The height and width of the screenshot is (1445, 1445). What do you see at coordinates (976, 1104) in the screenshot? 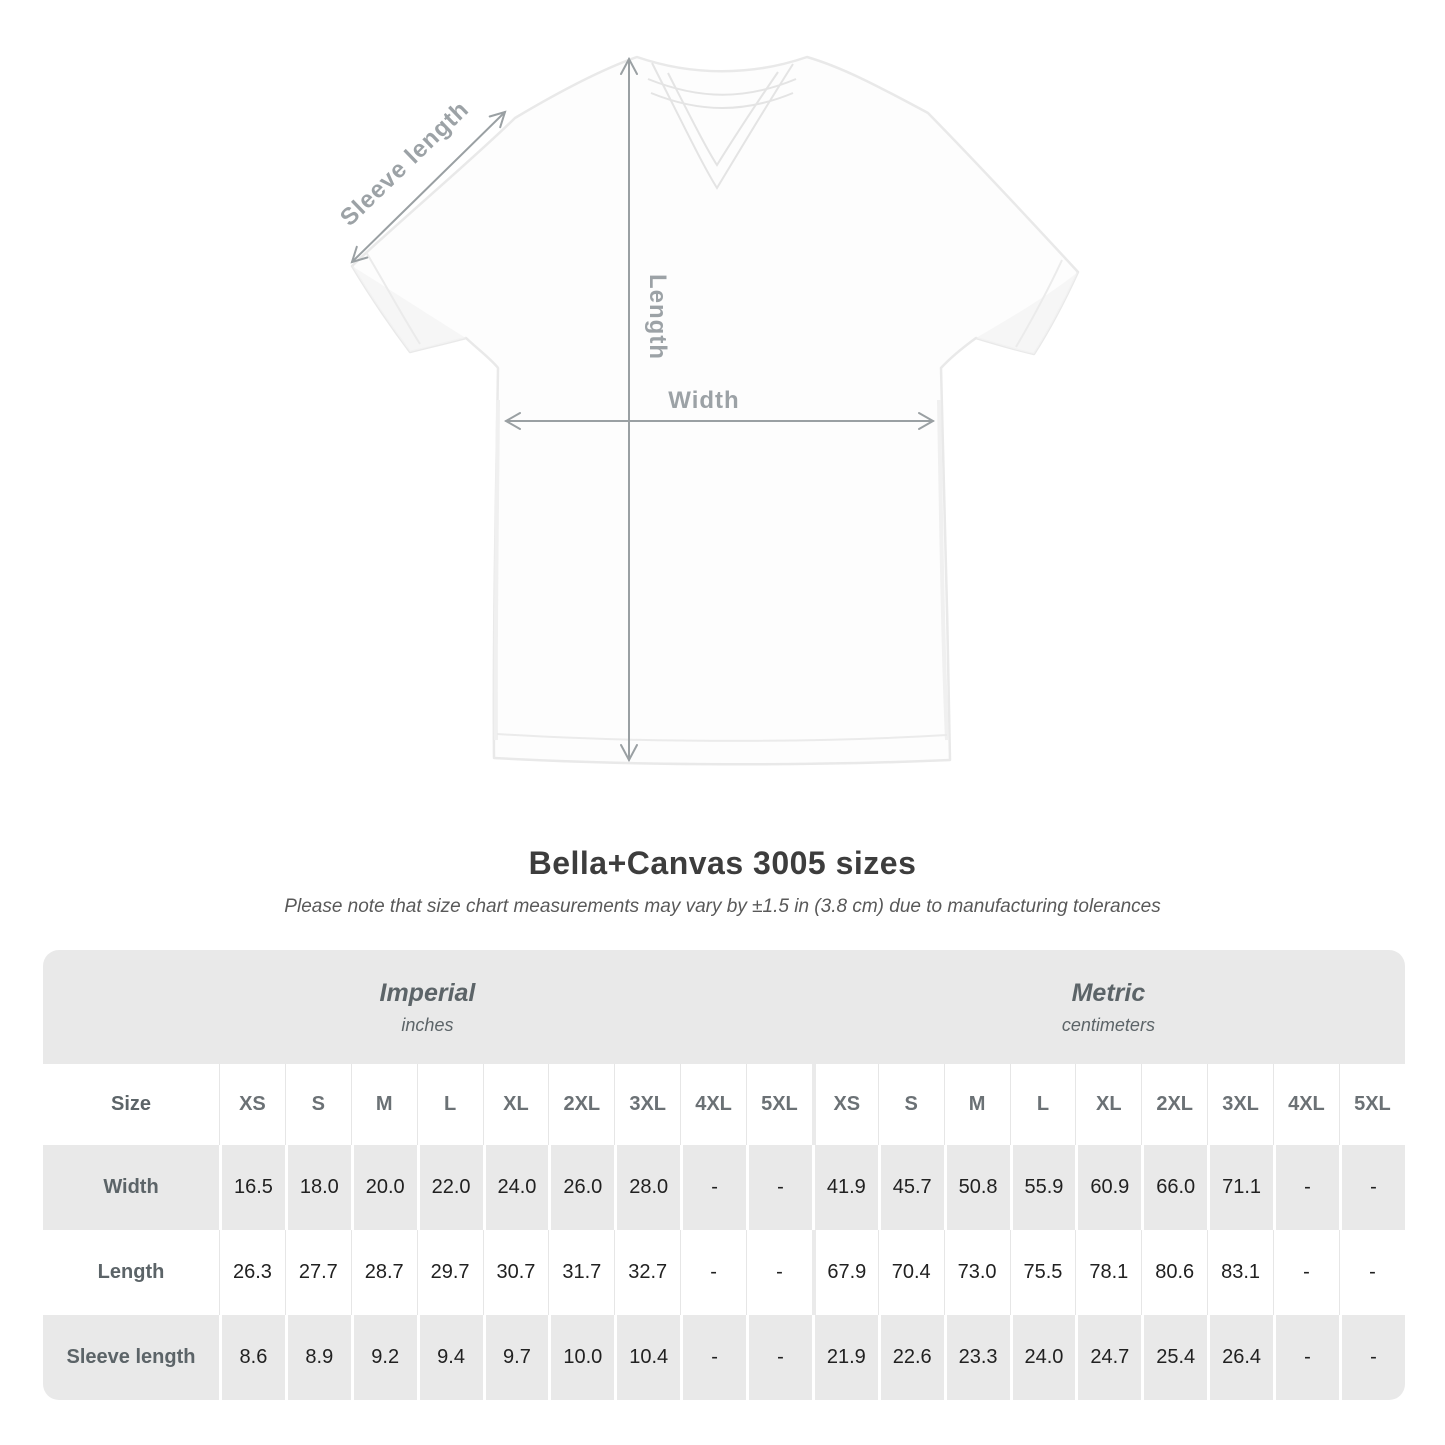
I see `size-header-metric-m: M` at bounding box center [976, 1104].